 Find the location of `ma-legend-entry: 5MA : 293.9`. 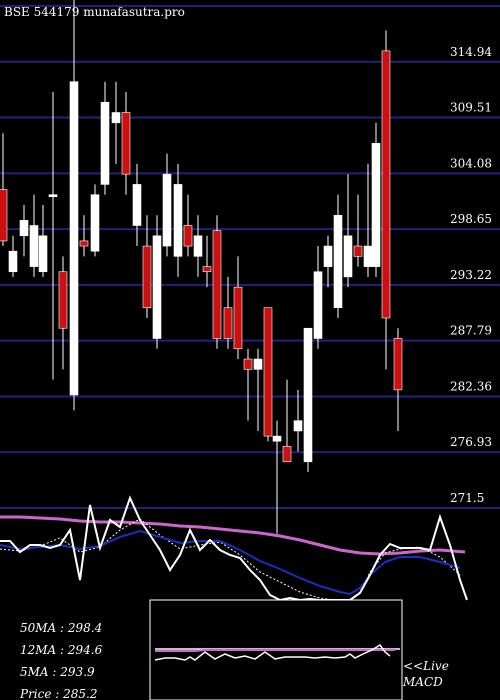

ma-legend-entry: 5MA : 293.9 is located at coordinates (57, 672).